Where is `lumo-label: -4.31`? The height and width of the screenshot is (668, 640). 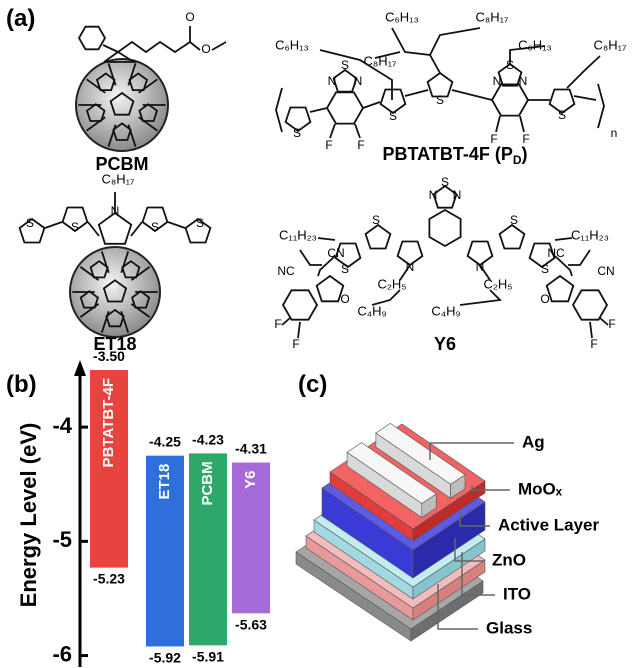 lumo-label: -4.31 is located at coordinates (251, 449).